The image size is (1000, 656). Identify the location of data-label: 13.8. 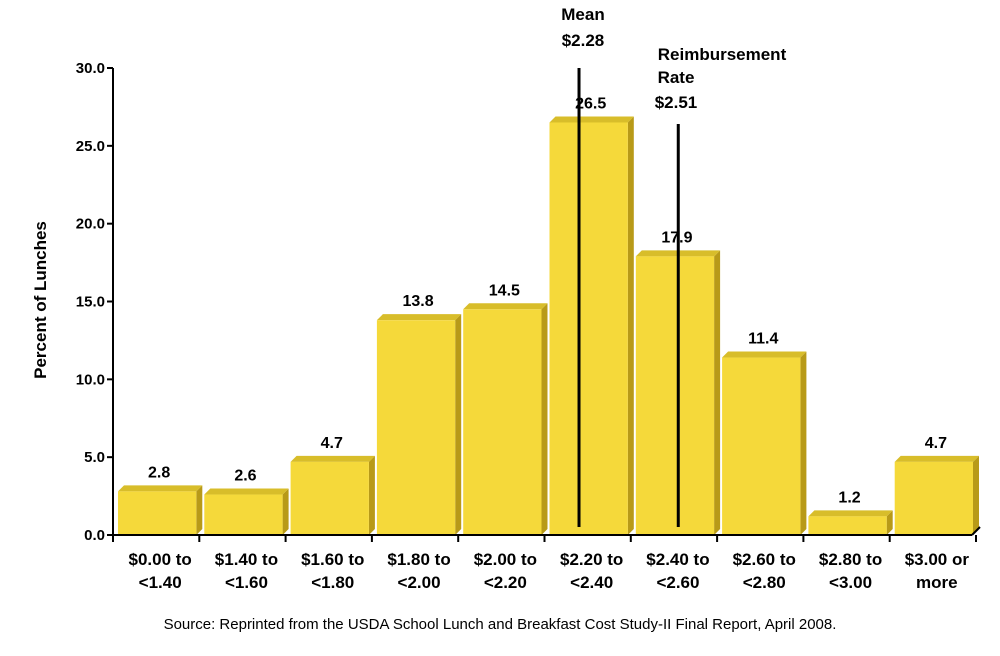
(417, 301).